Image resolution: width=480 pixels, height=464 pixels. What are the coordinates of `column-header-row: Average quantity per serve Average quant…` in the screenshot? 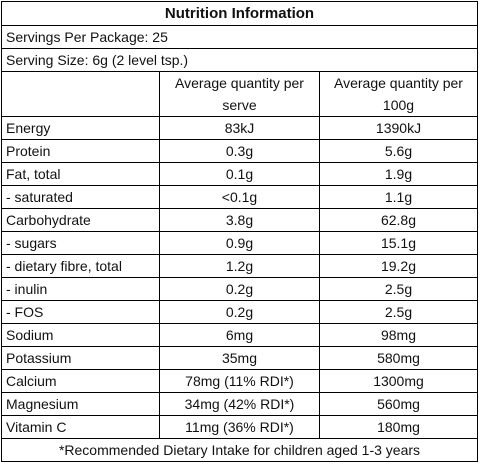 It's located at (239, 94).